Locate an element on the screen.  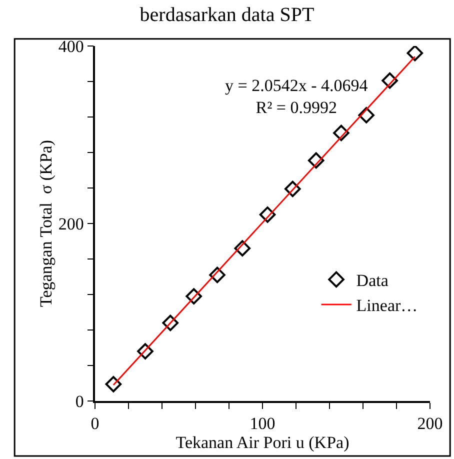
chart-title: berdasarkan data SPT is located at coordinates (227, 15).